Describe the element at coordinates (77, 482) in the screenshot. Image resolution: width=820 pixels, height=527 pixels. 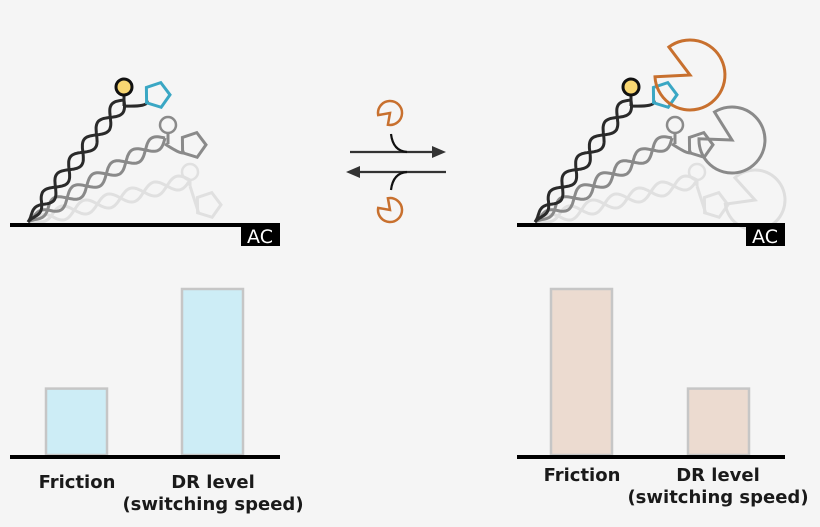
I see `left-friction-label: Friction` at that location.